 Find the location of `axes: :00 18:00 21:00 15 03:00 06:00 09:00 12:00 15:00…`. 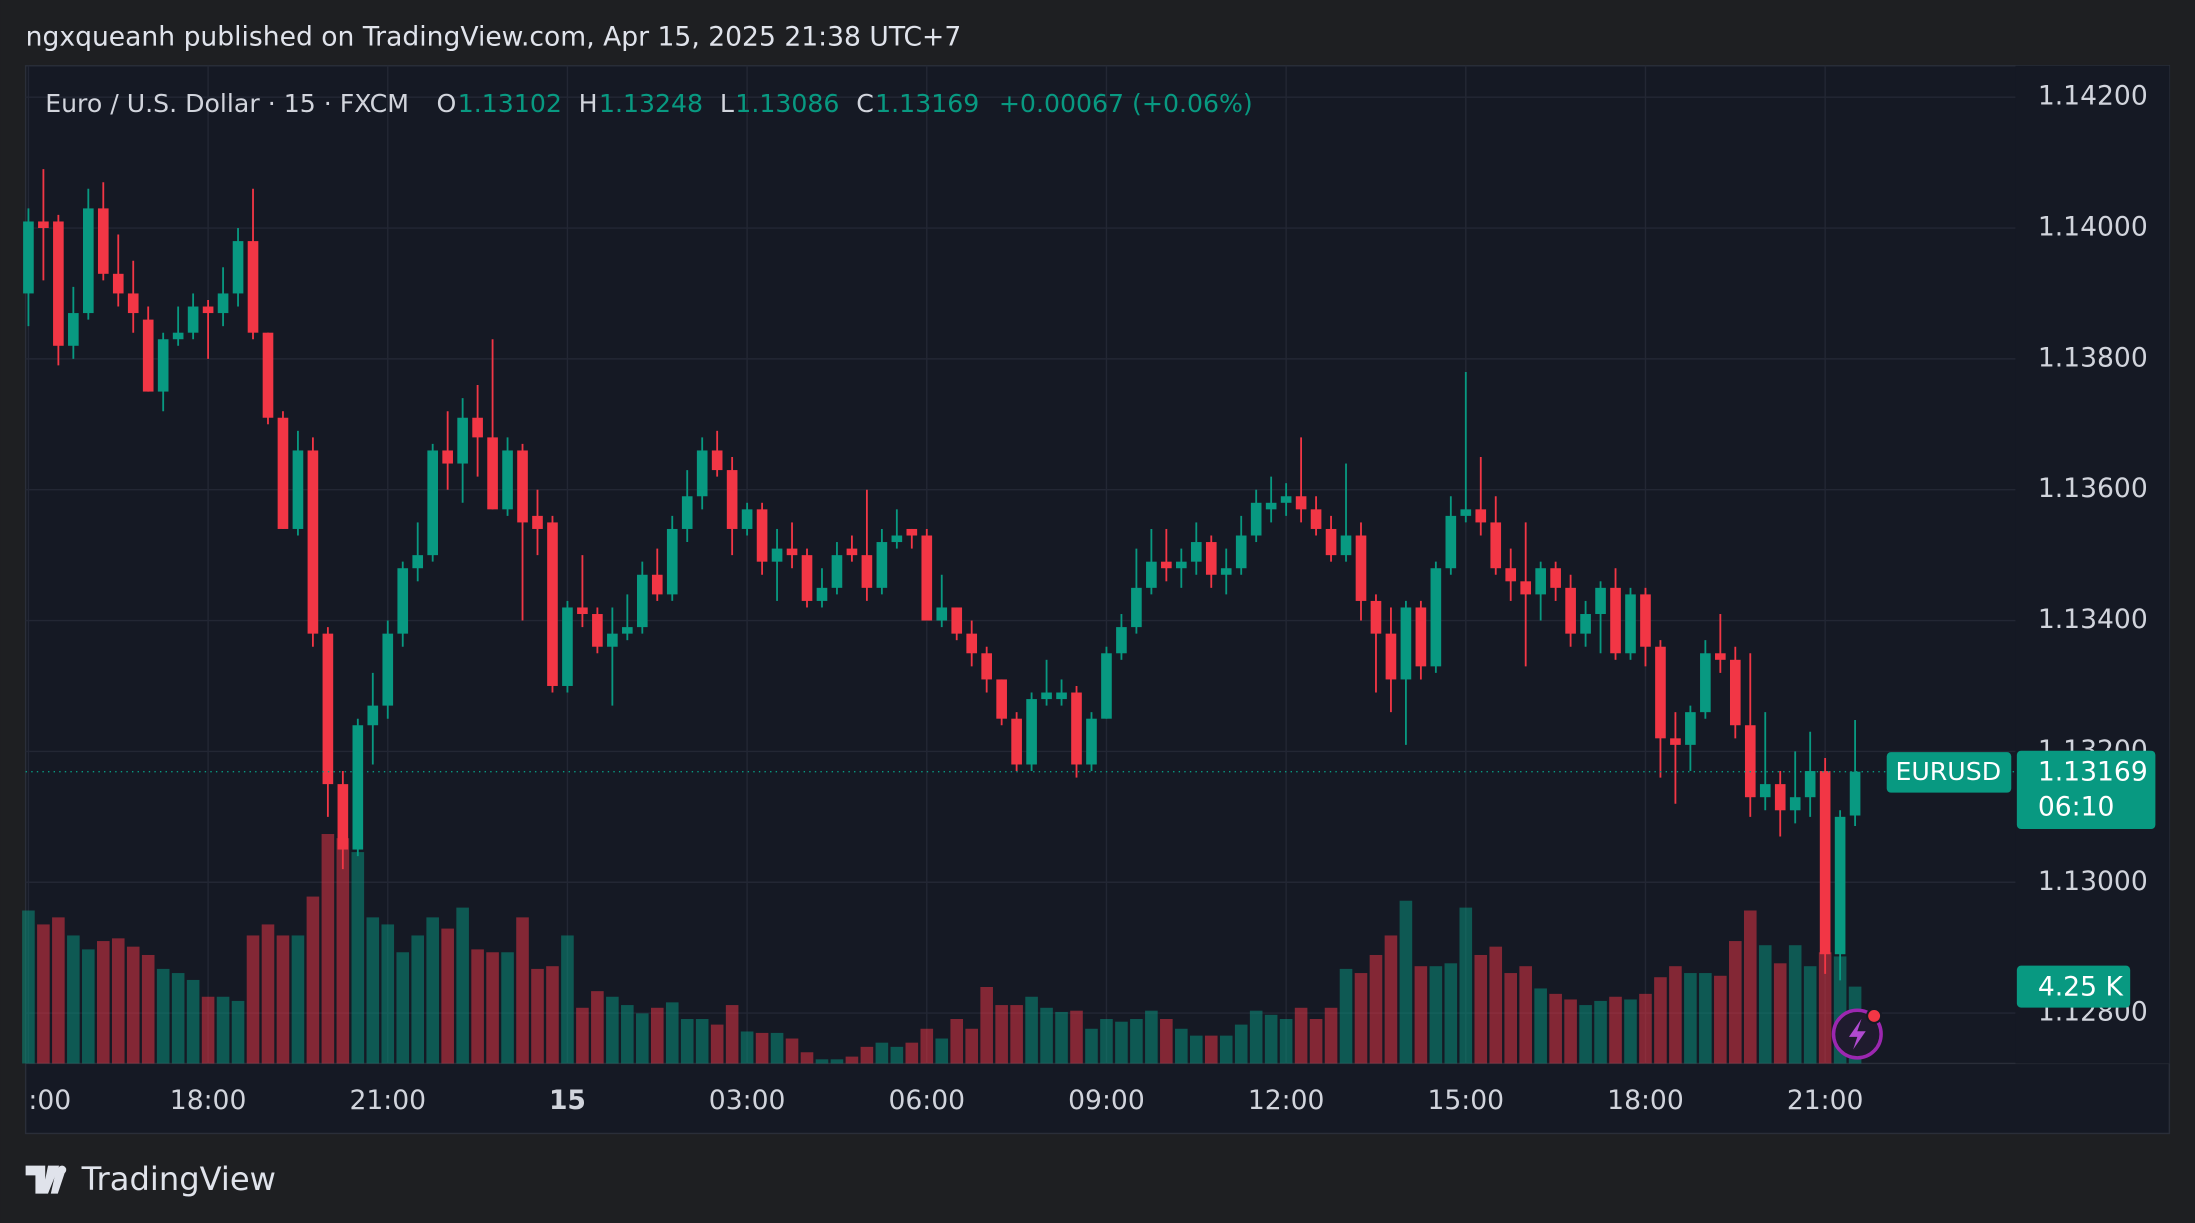

axes: :00 18:00 21:00 15 03:00 06:00 09:00 12:00 15:00… is located at coordinates (945, 1100).